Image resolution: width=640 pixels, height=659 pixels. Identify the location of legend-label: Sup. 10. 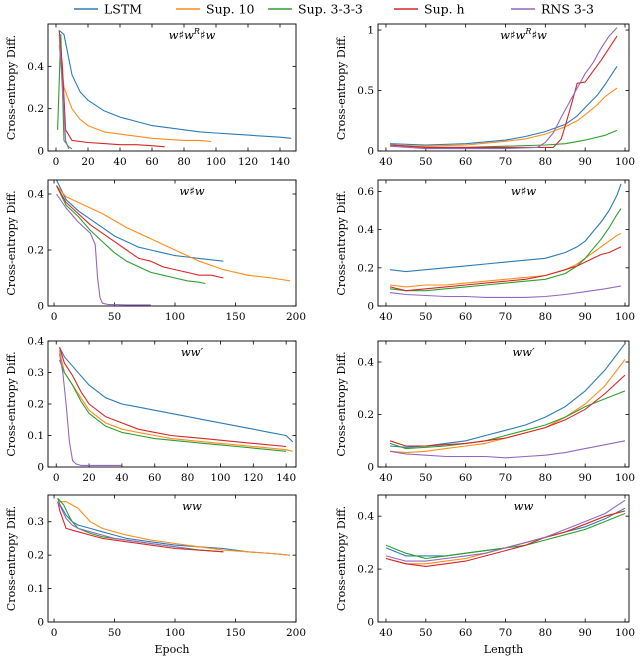
(230, 9).